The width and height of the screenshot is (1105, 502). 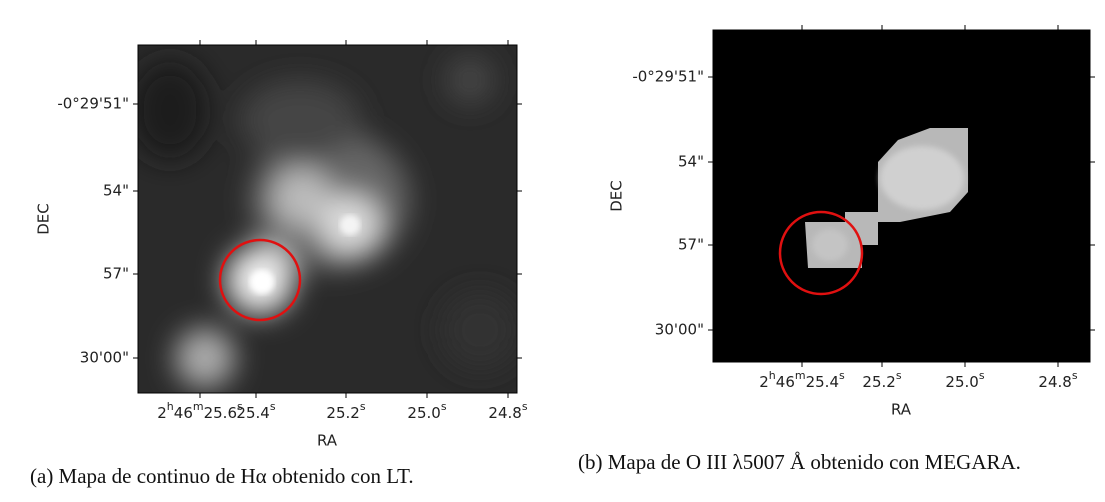 What do you see at coordinates (220, 413) in the screenshot?
I see `x-tick-part: 25.6` at bounding box center [220, 413].